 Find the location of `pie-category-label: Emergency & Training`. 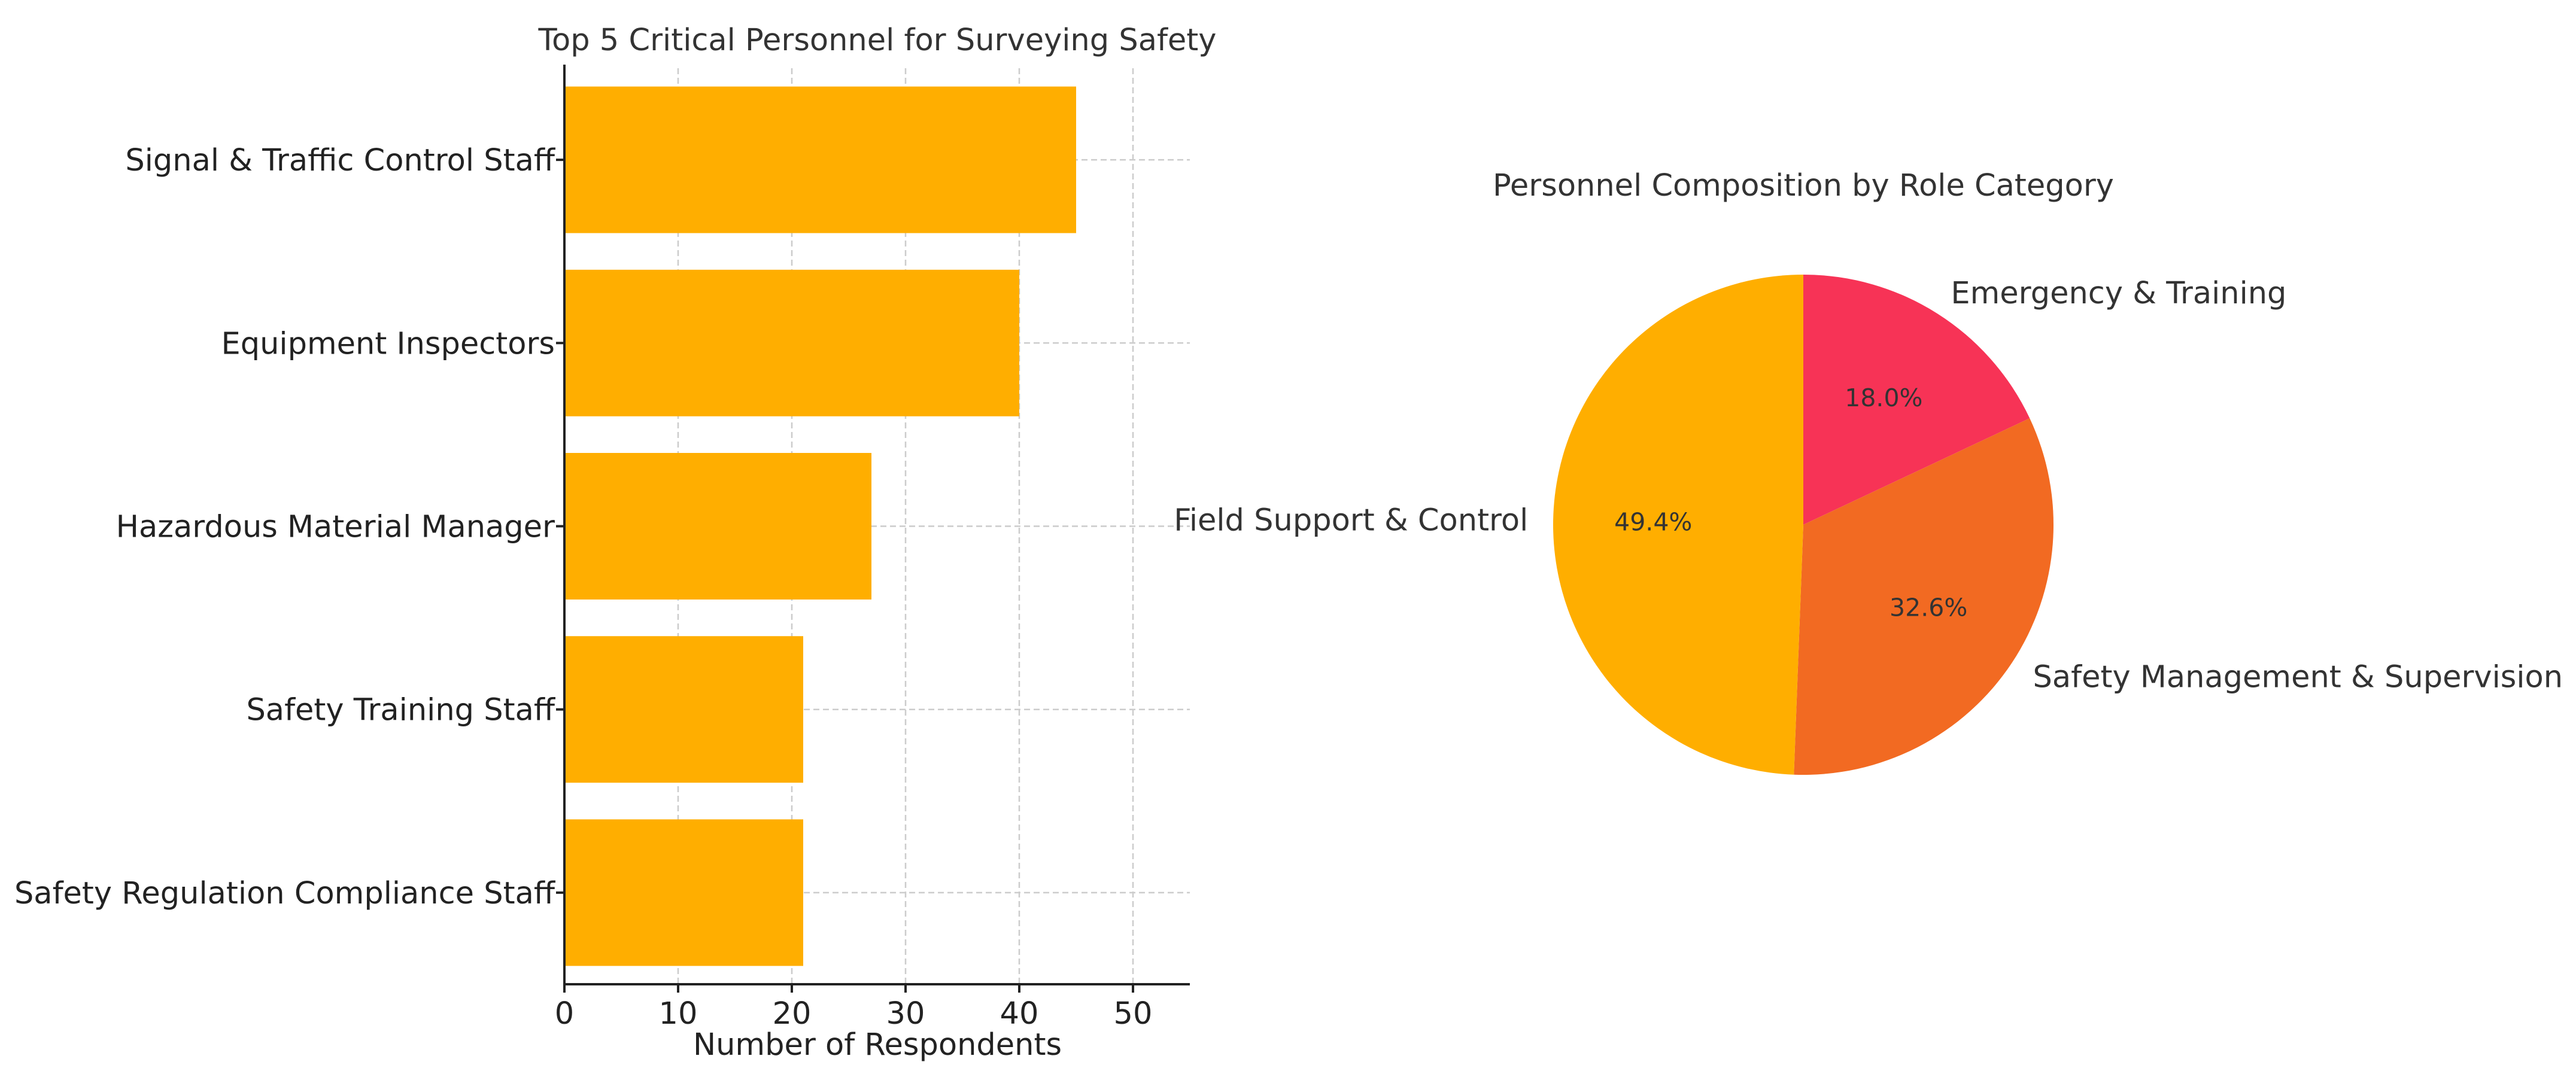

pie-category-label: Emergency & Training is located at coordinates (2118, 293).